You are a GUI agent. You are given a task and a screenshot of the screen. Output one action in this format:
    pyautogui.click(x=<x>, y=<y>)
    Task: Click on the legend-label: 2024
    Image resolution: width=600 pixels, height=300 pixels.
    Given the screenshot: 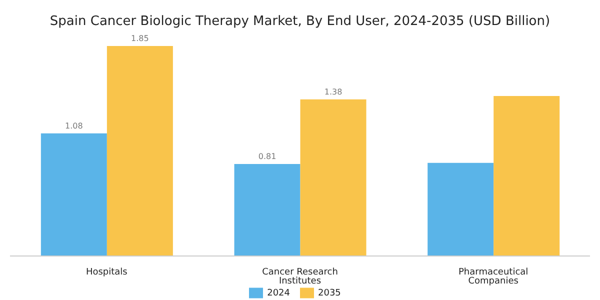 What is the action you would take?
    pyautogui.click(x=278, y=293)
    